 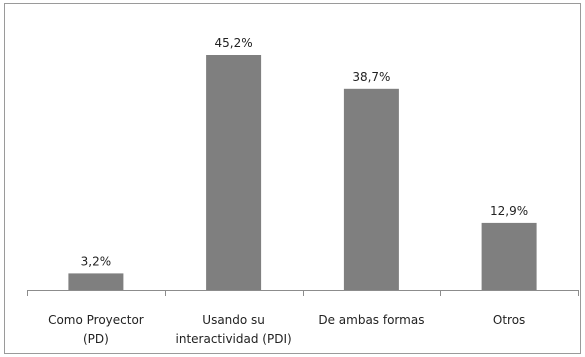 I want to click on data-label-2: 45,2%, so click(x=234, y=43).